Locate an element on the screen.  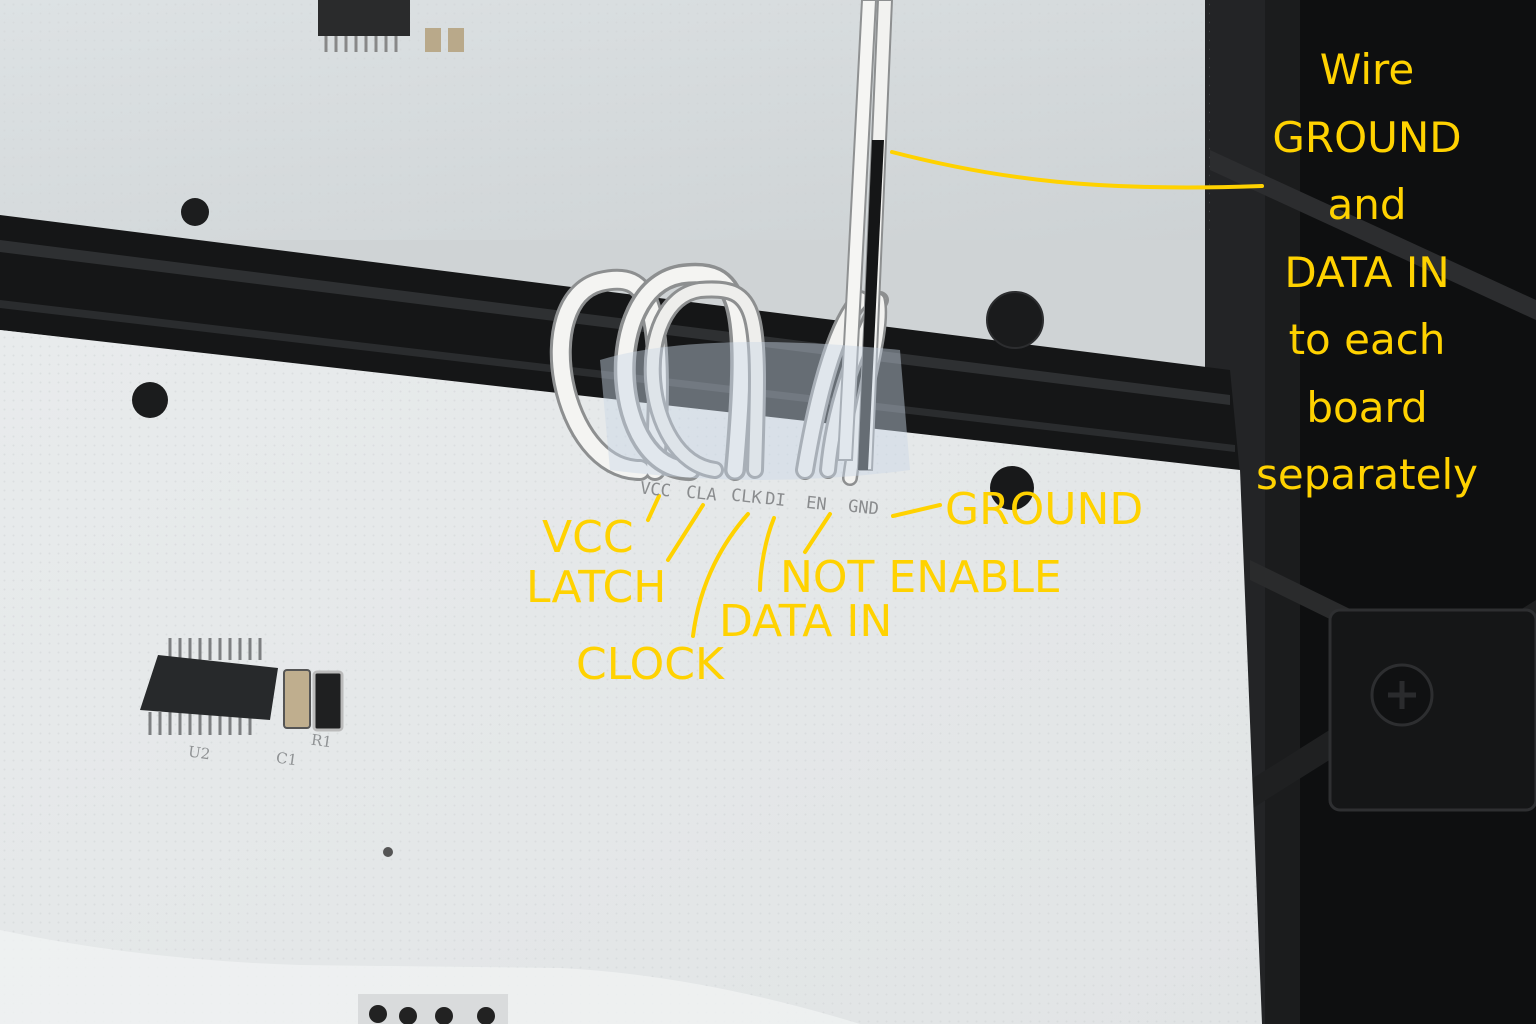
label-latch: LATCH is located at coordinates (596, 587).